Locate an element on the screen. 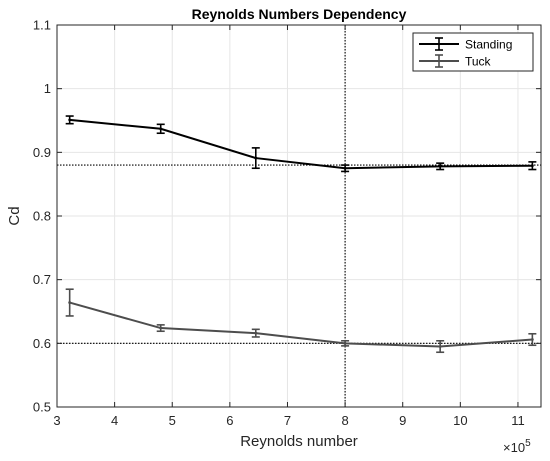 Image resolution: width=550 pixels, height=461 pixels. y-tick-label: 0.9 is located at coordinates (42, 152).